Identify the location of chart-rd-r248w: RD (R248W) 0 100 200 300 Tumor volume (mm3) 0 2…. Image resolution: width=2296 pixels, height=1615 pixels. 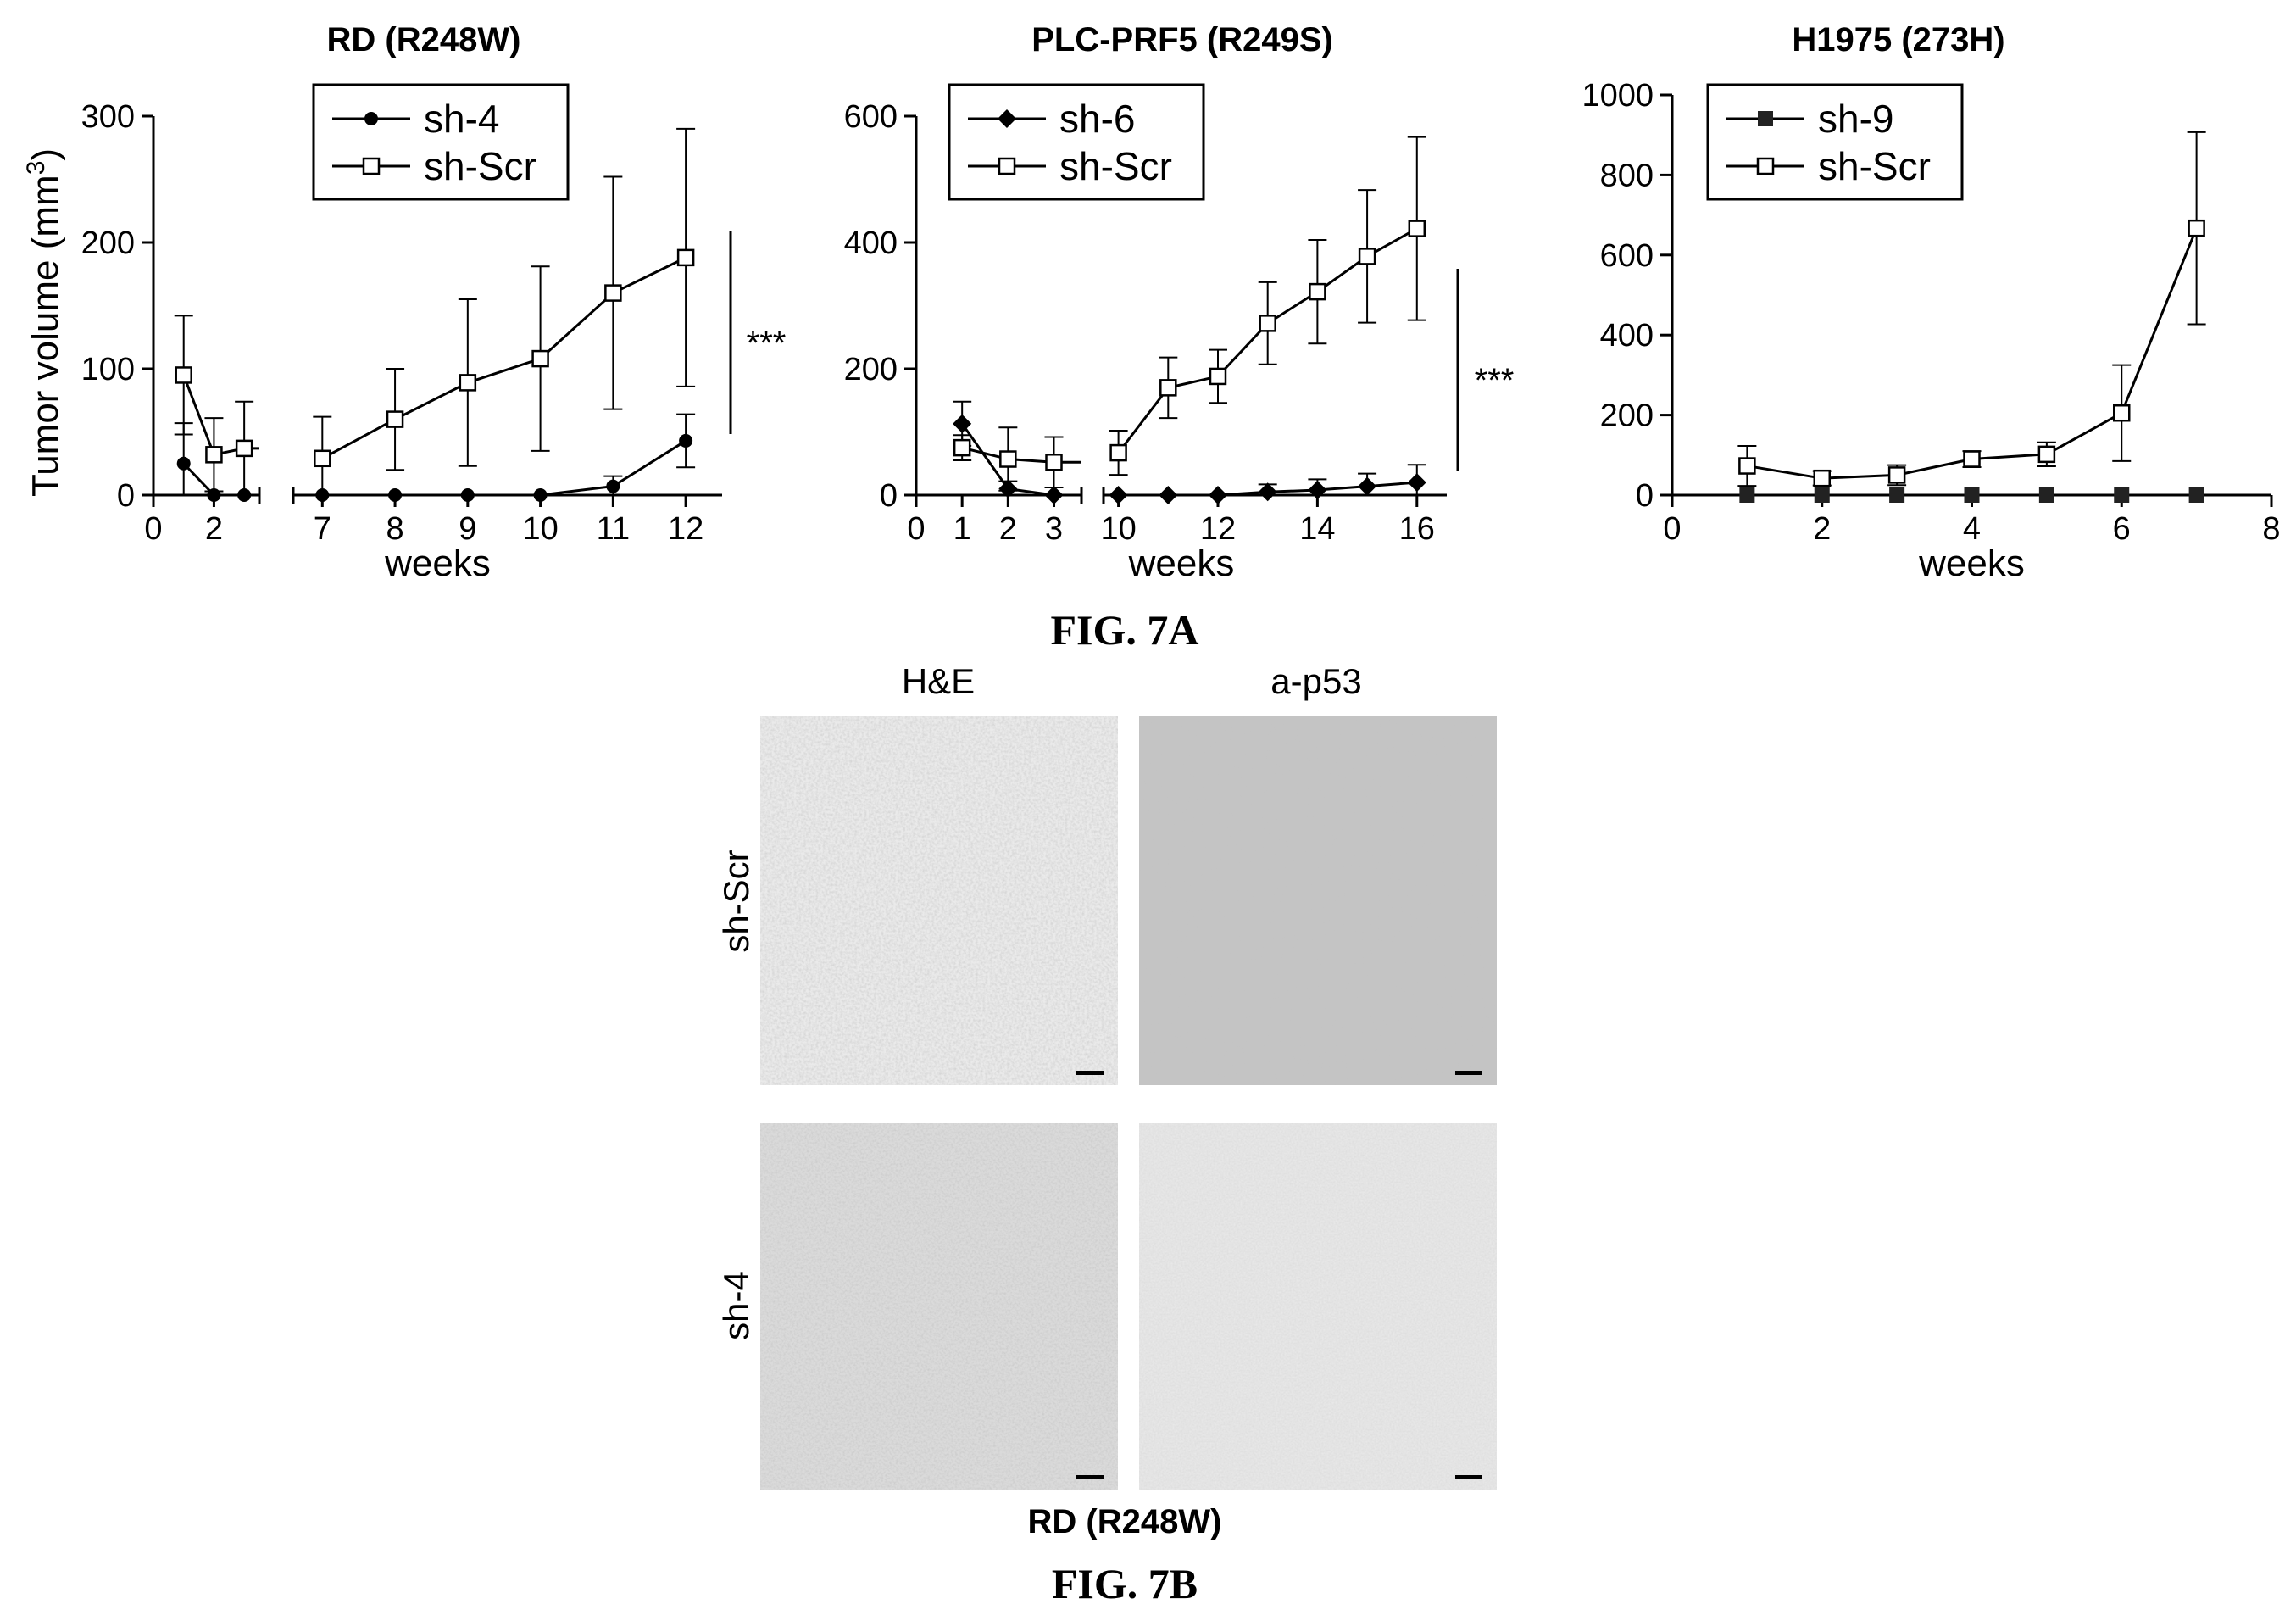
(405, 302).